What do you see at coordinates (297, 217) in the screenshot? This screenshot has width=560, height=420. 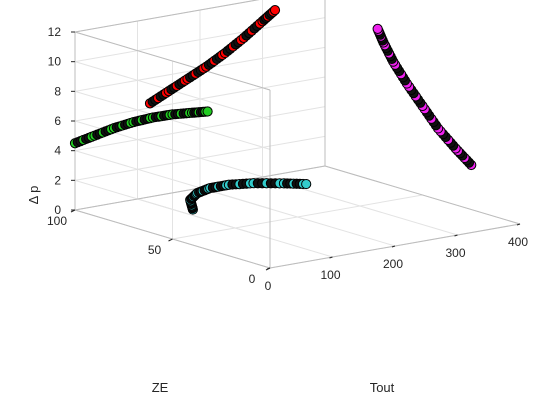 I see `grid-line-y-floor` at bounding box center [297, 217].